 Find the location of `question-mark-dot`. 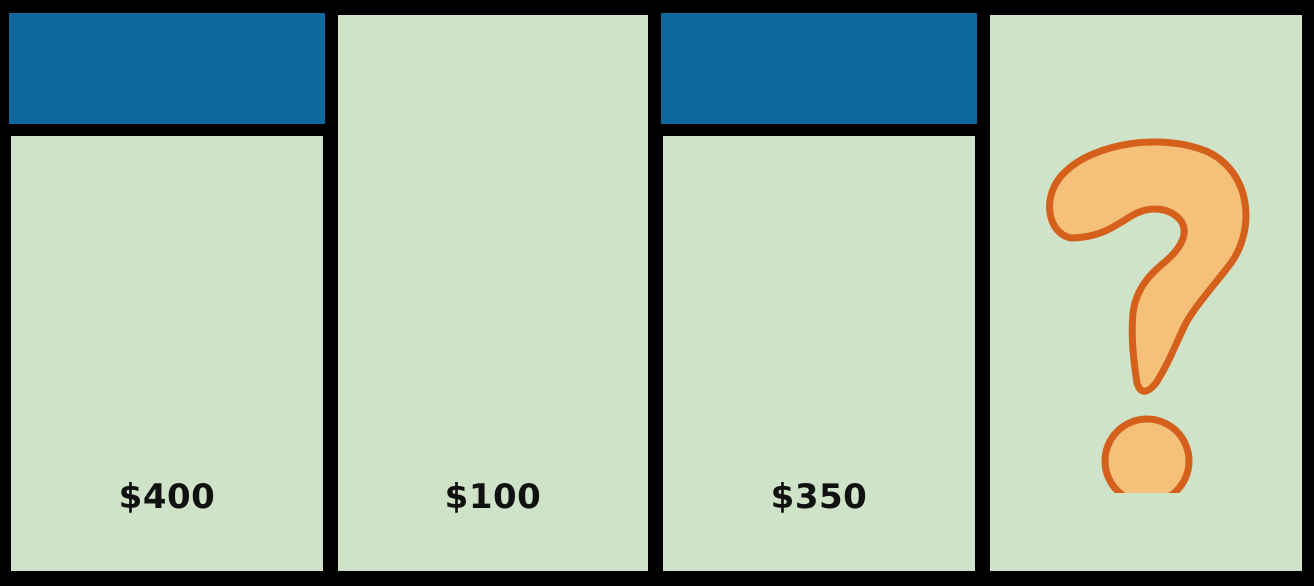

question-mark-dot is located at coordinates (1147, 454).